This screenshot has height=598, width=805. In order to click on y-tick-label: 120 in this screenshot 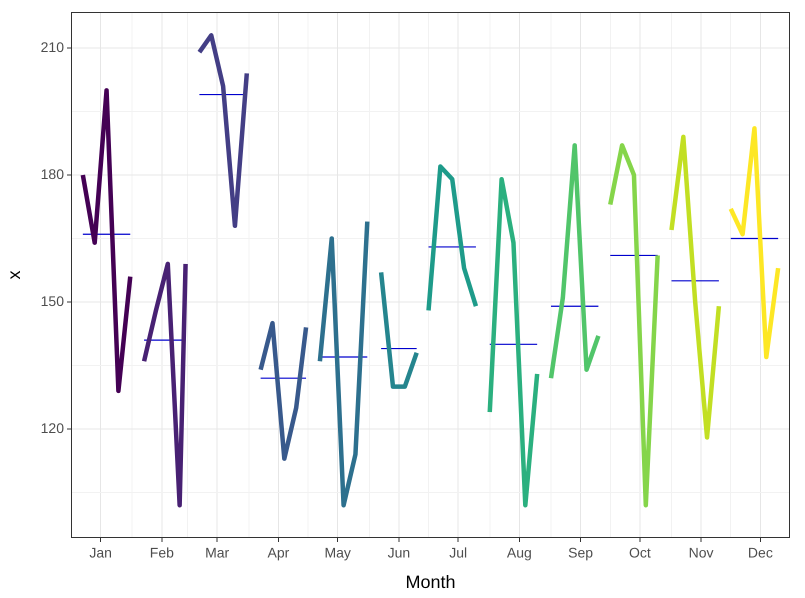, I will do `click(52, 428)`.